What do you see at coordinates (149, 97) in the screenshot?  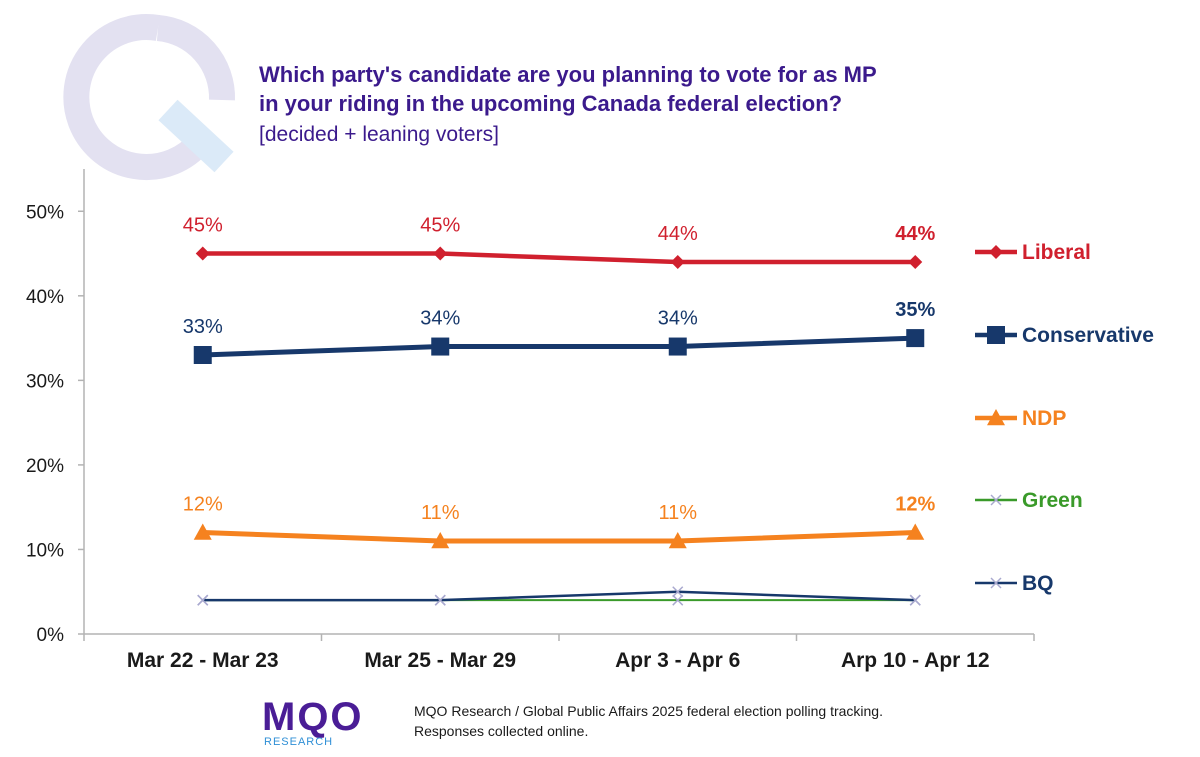 I see `watermark-logo` at bounding box center [149, 97].